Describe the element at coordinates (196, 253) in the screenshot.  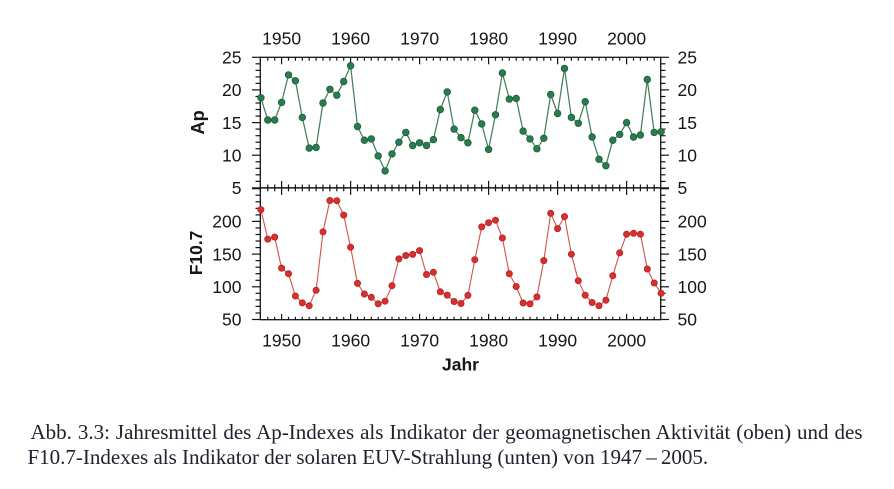
I see `svg-text: F10.7` at that location.